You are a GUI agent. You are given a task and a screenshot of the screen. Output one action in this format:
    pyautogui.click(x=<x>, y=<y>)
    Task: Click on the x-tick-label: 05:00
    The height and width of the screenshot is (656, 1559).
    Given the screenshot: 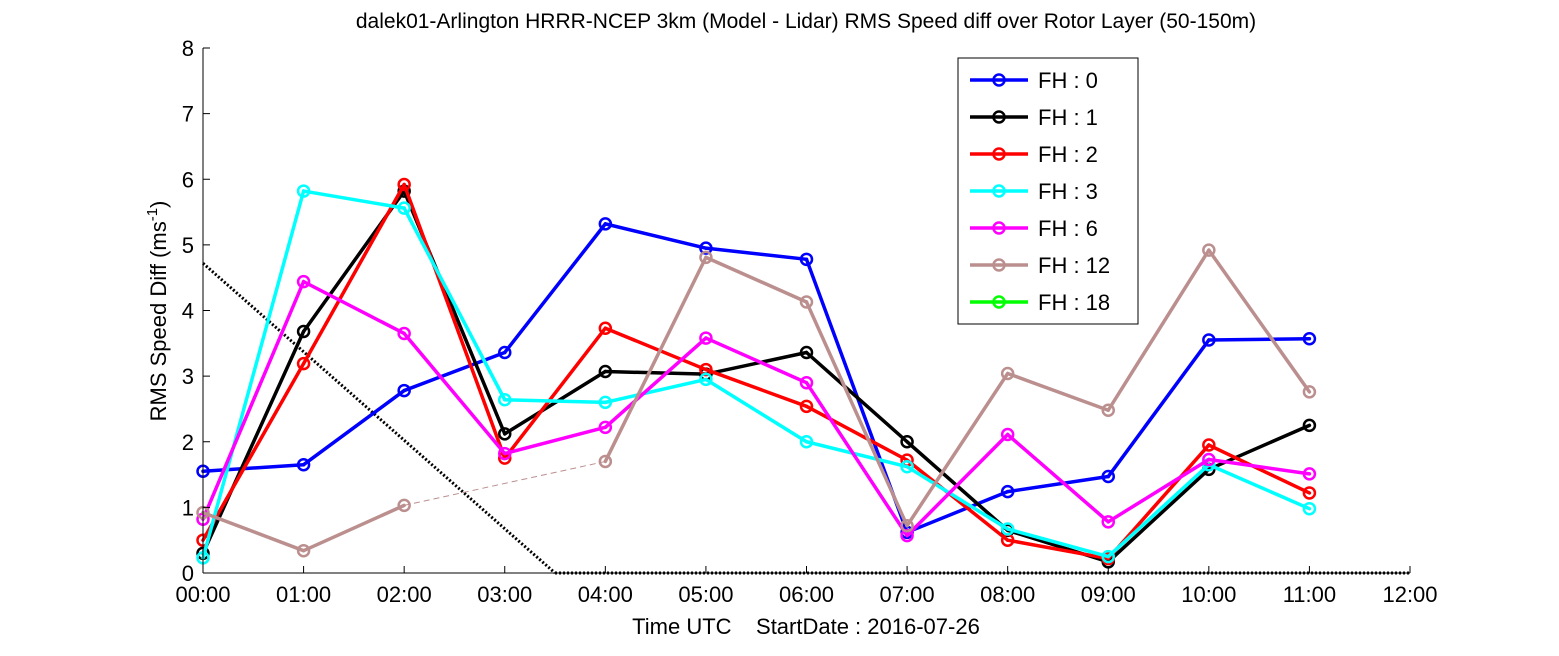 What is the action you would take?
    pyautogui.click(x=705, y=594)
    